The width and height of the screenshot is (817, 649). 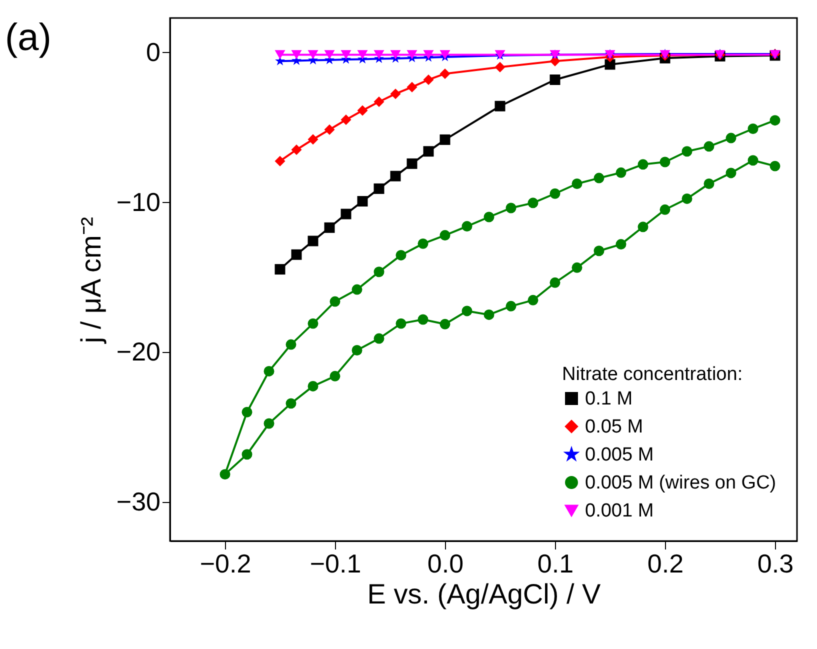 What do you see at coordinates (138, 351) in the screenshot?
I see `y-tick-label: −20` at bounding box center [138, 351].